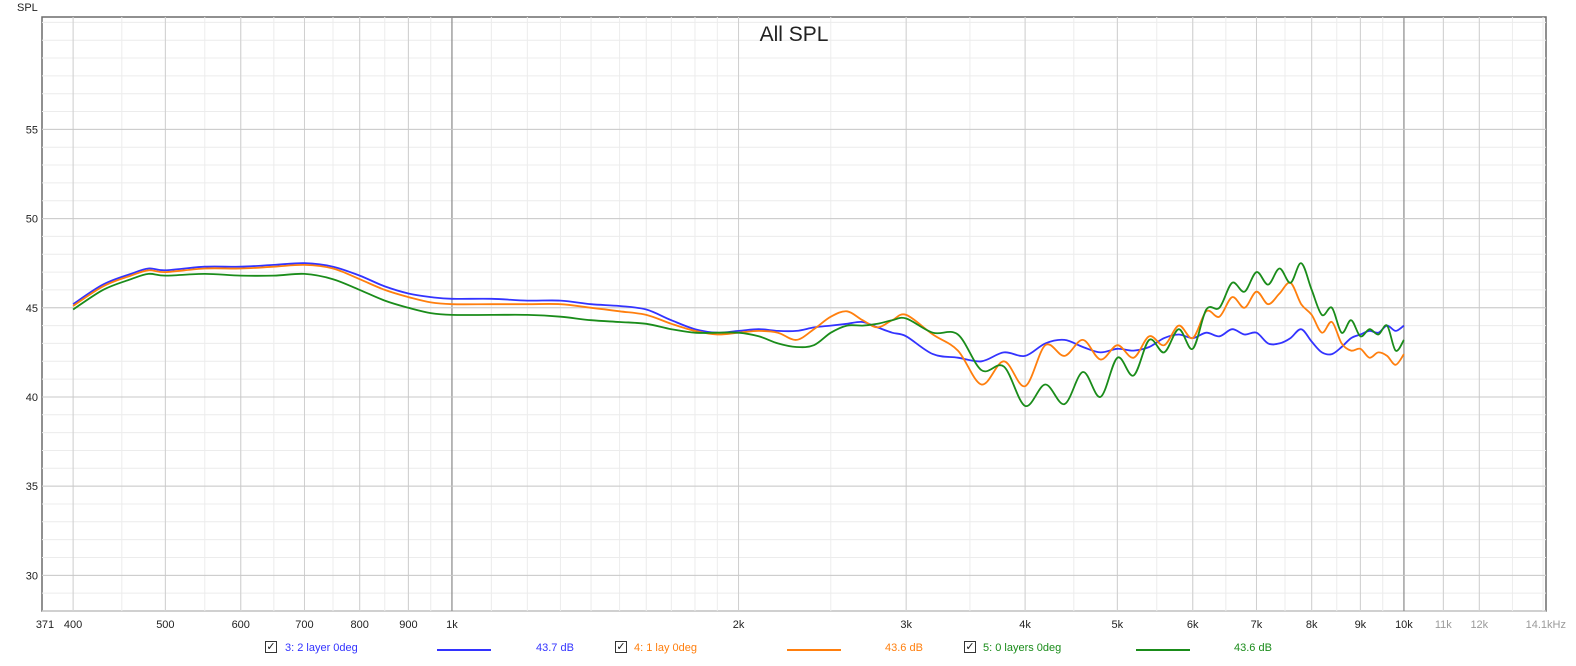  I want to click on legend-label-0: 3: 2 layer 0deg, so click(321, 648).